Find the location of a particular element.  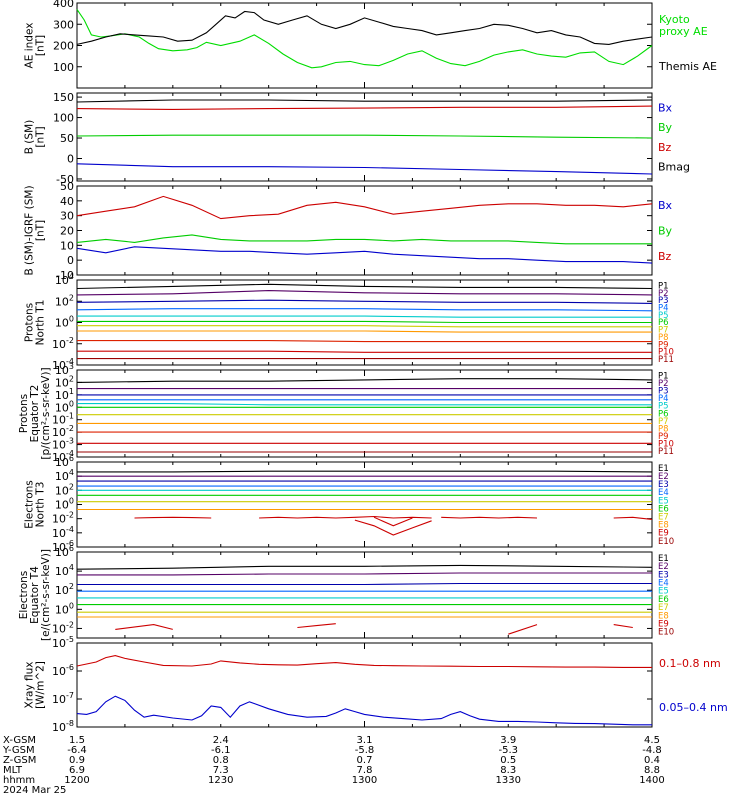

x-axis-value: -6.4 is located at coordinates (77, 750).